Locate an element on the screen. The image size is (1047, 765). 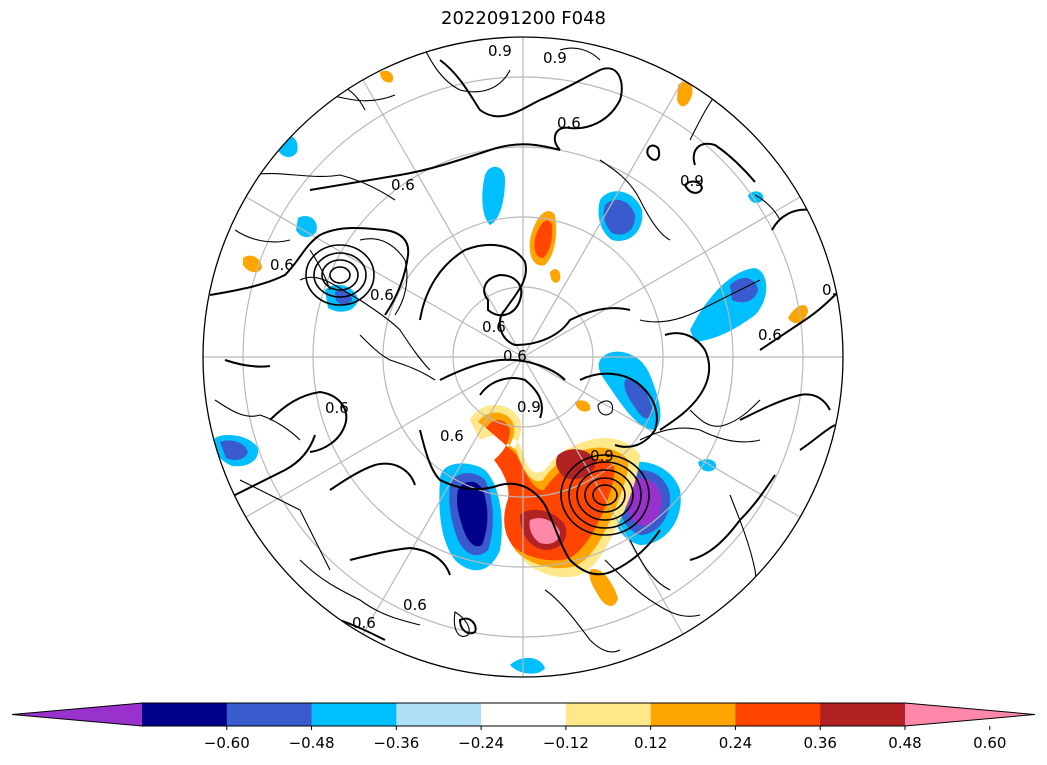
colorbar-tick-label: −0.36 is located at coordinates (396, 743).